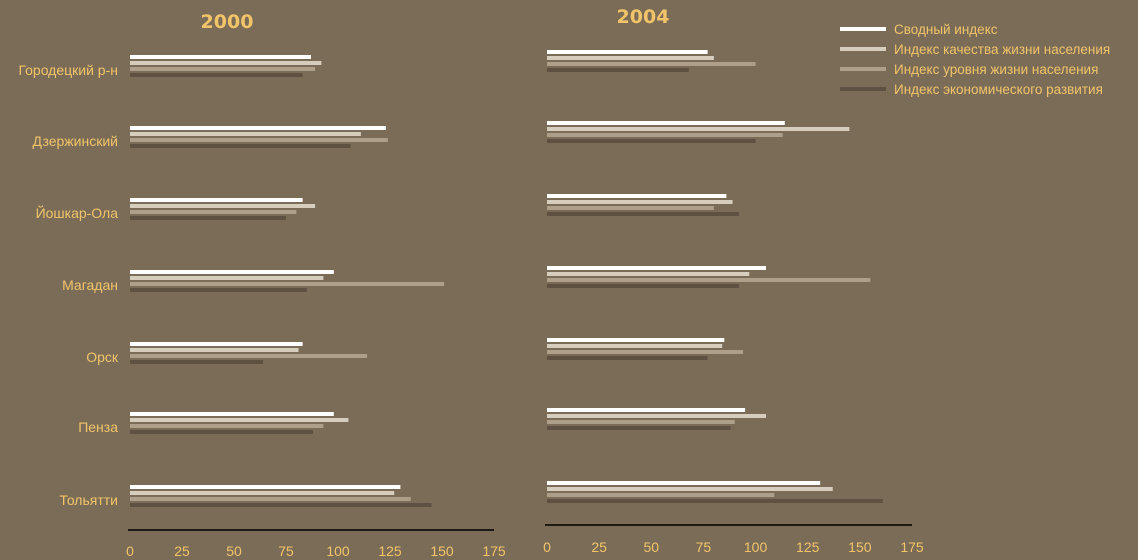  Describe the element at coordinates (998, 89) in the screenshot. I see `legend-label: Индекс экономического развития` at that location.